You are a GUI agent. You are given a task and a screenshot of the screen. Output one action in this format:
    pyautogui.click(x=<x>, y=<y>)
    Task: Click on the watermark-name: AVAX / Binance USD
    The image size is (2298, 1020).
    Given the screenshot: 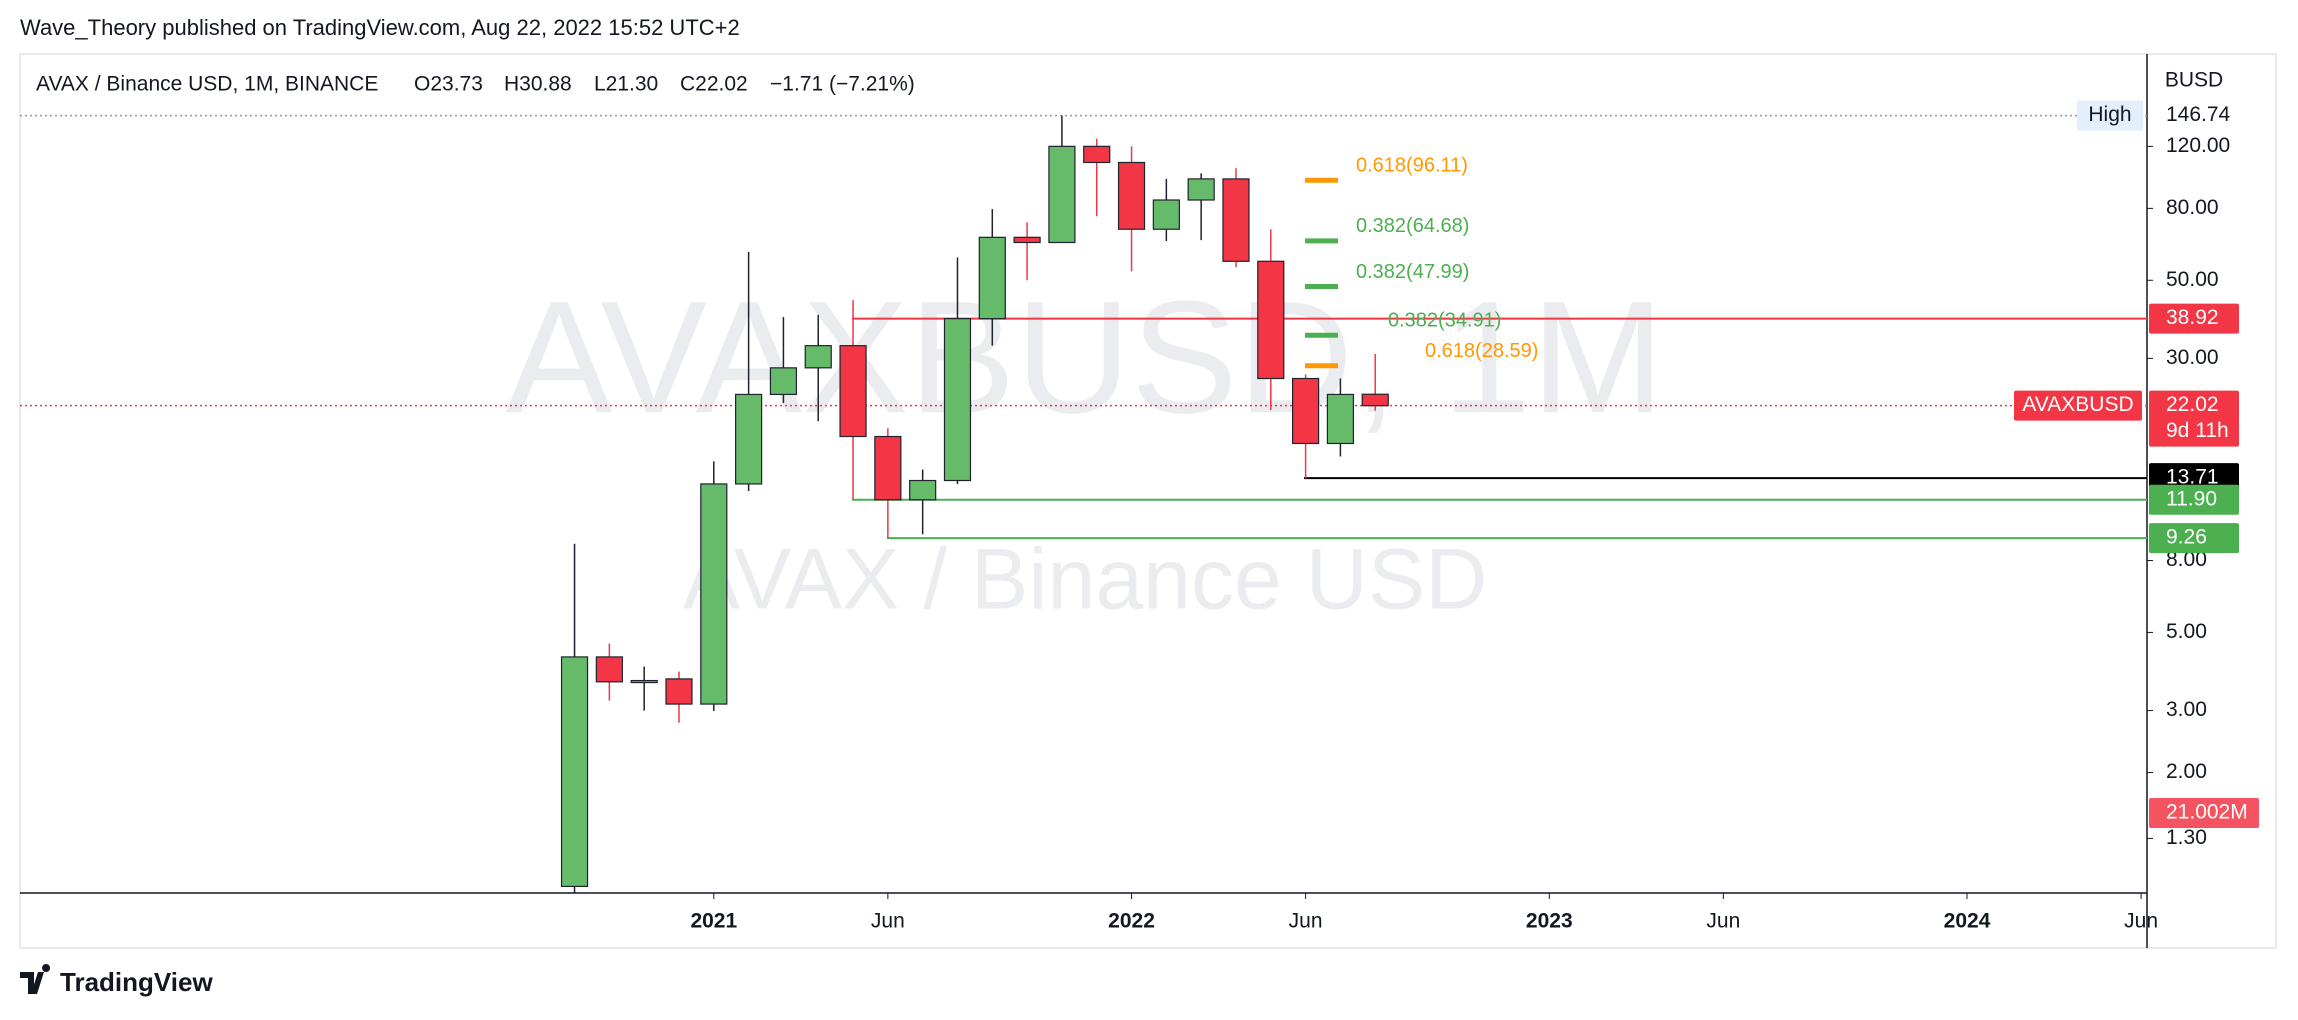 What is the action you would take?
    pyautogui.click(x=1085, y=580)
    